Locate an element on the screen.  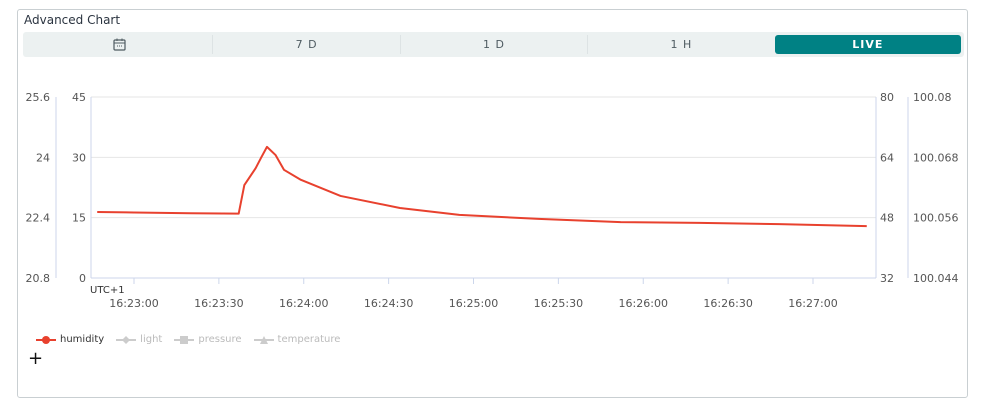
legend-label: temperature is located at coordinates (309, 339).